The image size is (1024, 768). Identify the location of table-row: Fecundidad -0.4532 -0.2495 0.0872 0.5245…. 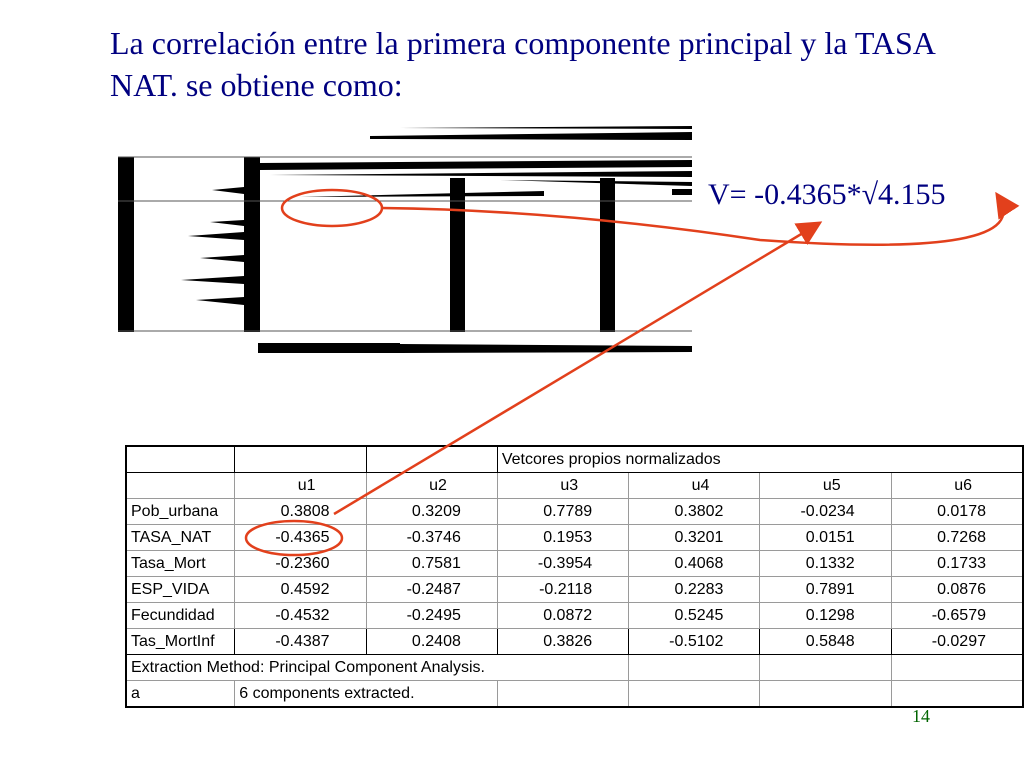
(574, 615).